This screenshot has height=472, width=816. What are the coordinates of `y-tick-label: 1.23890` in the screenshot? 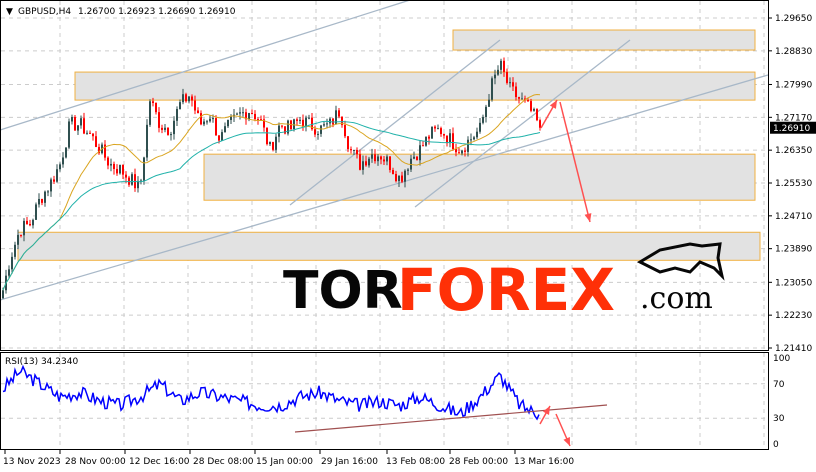 It's located at (793, 250).